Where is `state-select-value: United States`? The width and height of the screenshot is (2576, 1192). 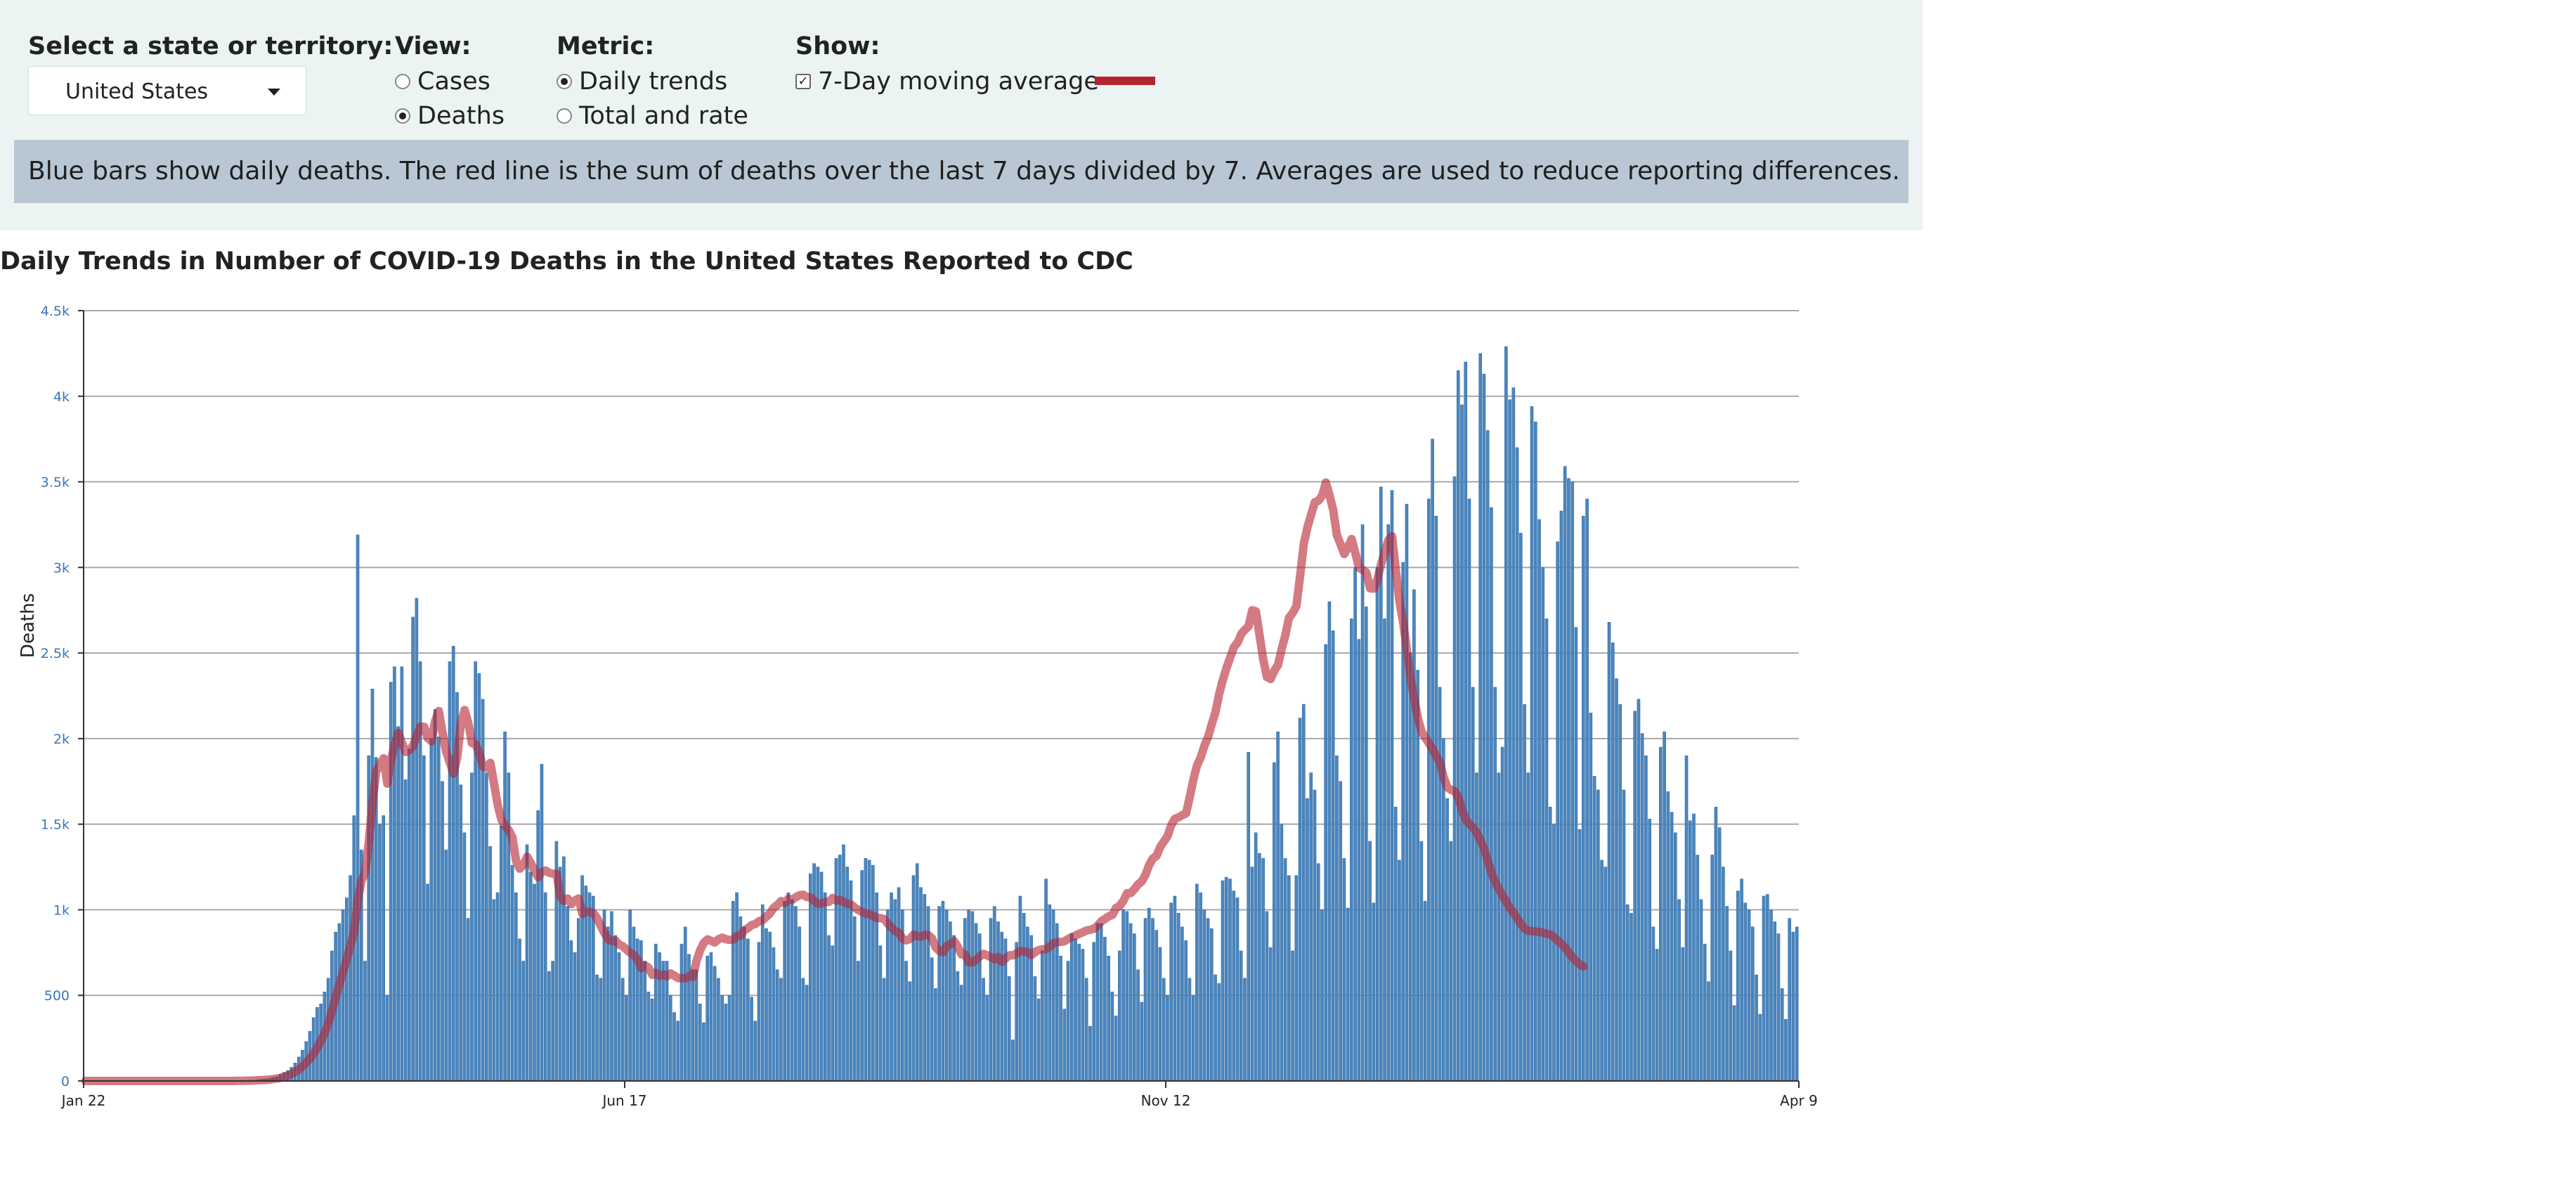 state-select-value: United States is located at coordinates (137, 91).